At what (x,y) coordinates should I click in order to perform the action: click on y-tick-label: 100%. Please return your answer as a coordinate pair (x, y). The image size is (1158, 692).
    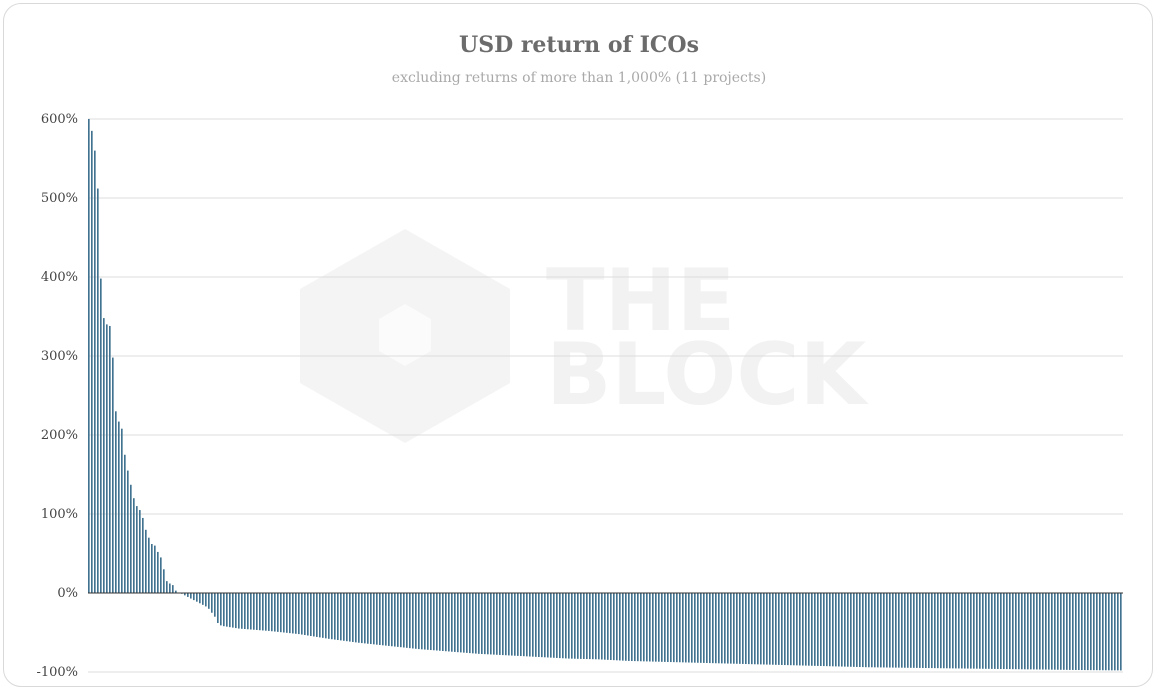
    Looking at the image, I should click on (59, 514).